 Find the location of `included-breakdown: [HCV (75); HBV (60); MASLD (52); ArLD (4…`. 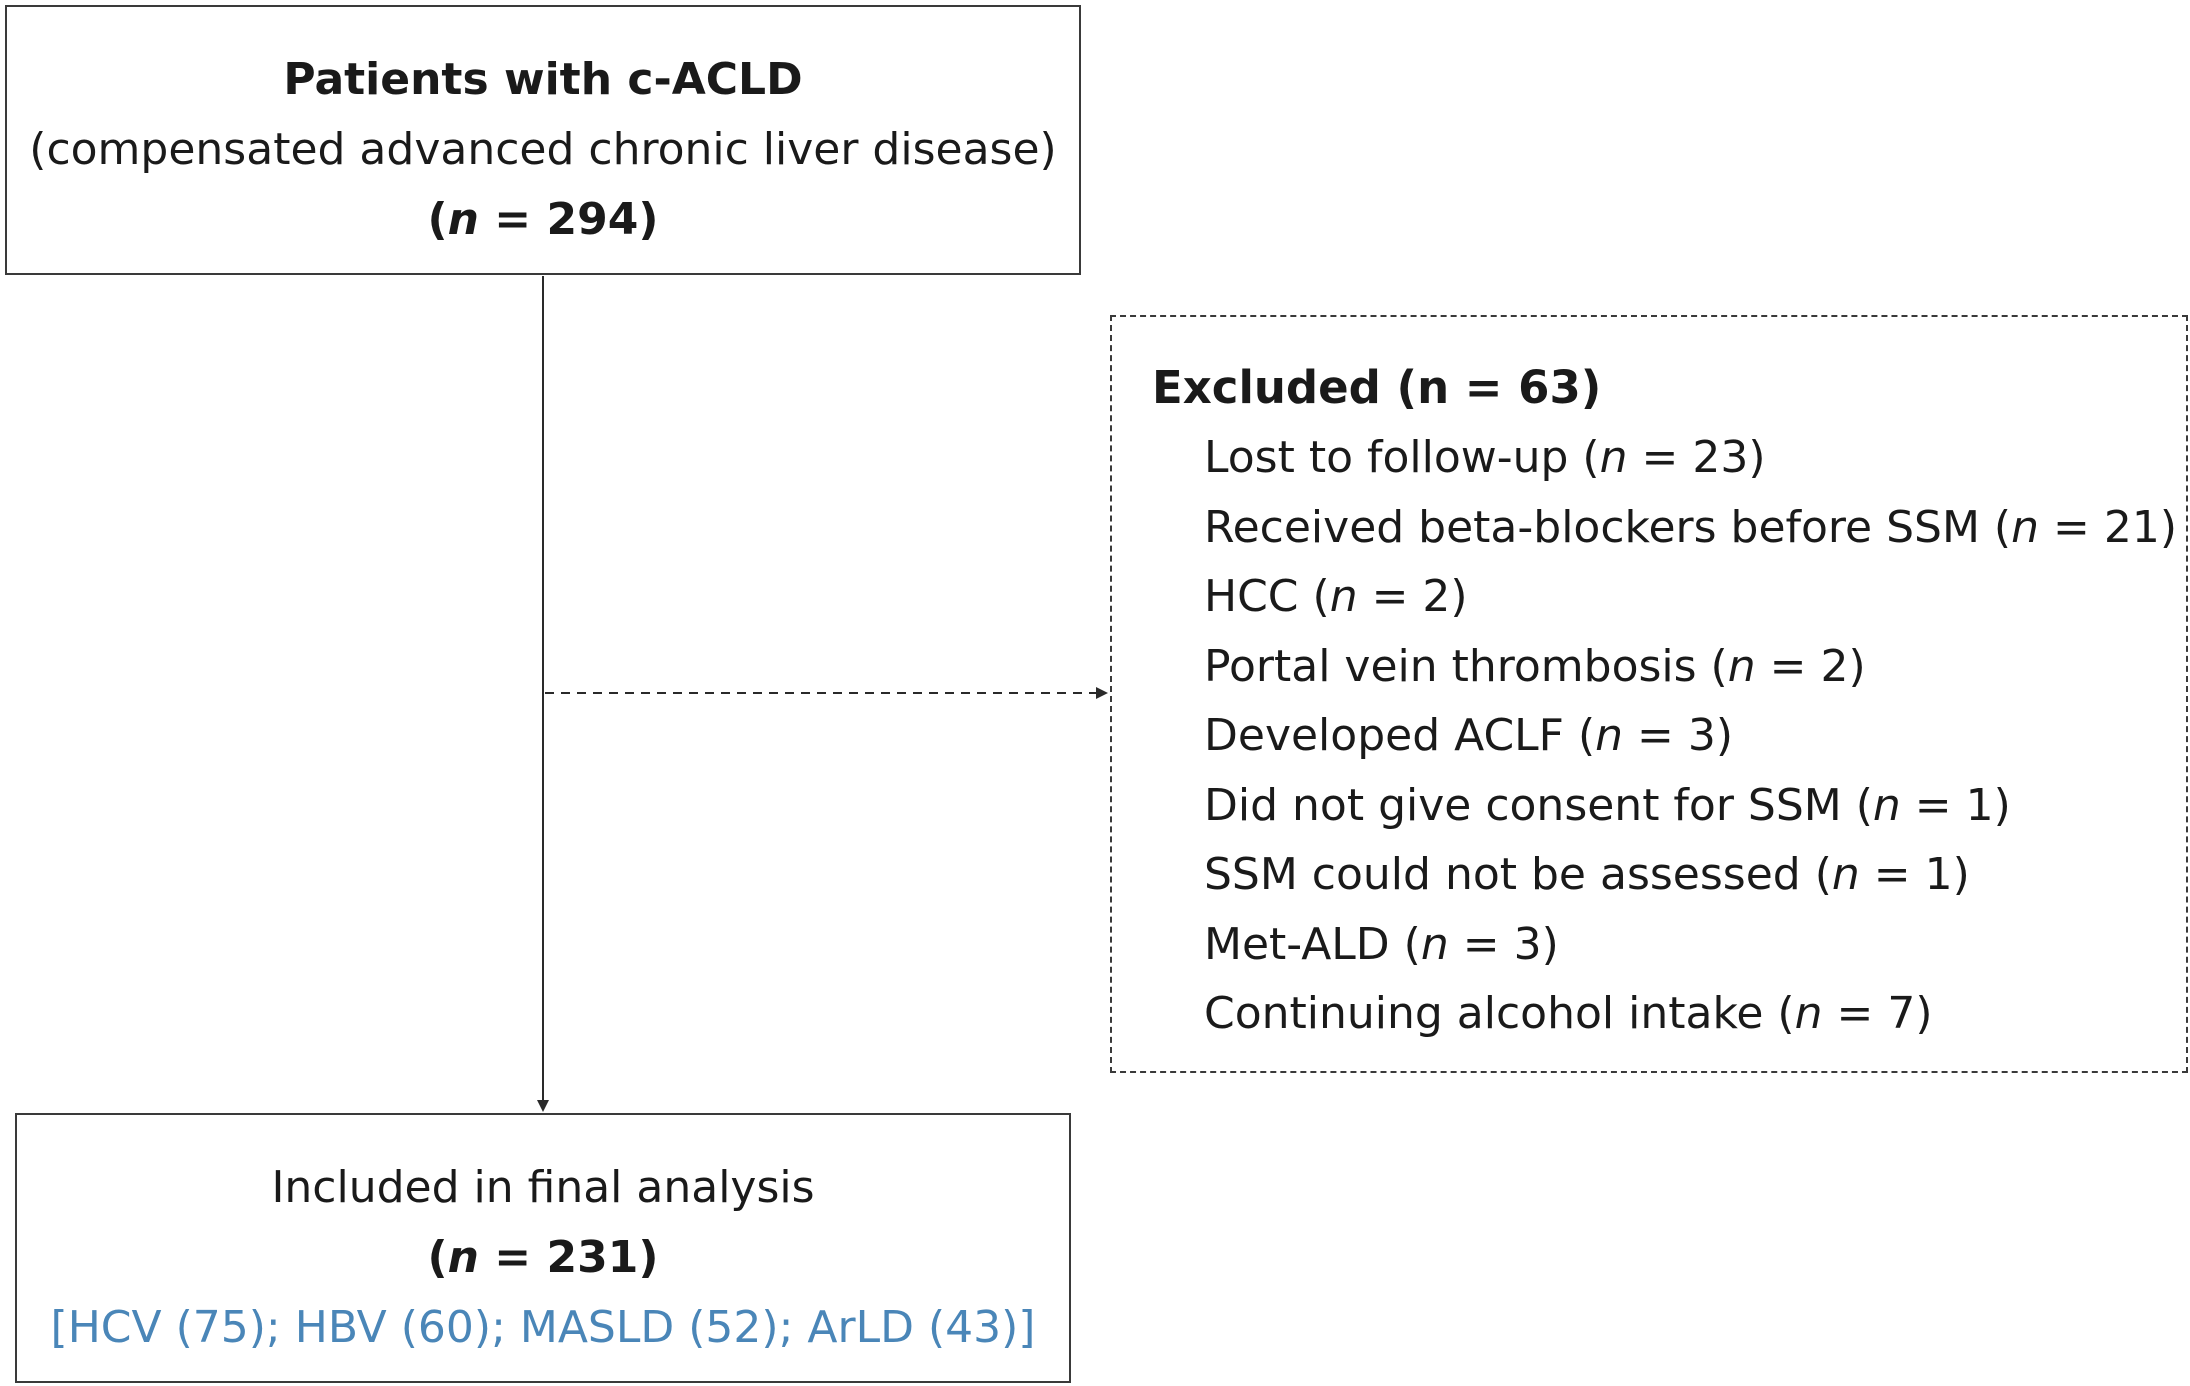

included-breakdown: [HCV (75); HBV (60); MASLD (52); ArLD (4… is located at coordinates (543, 1327).